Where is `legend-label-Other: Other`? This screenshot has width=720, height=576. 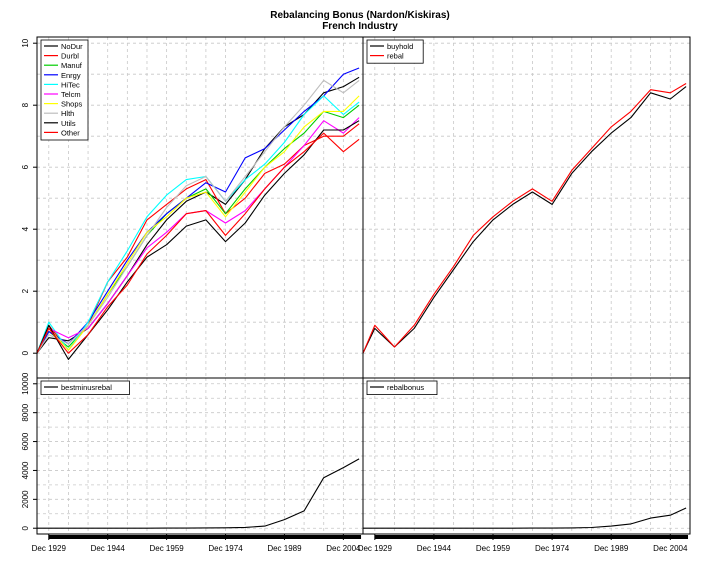 legend-label-Other: Other is located at coordinates (70, 132).